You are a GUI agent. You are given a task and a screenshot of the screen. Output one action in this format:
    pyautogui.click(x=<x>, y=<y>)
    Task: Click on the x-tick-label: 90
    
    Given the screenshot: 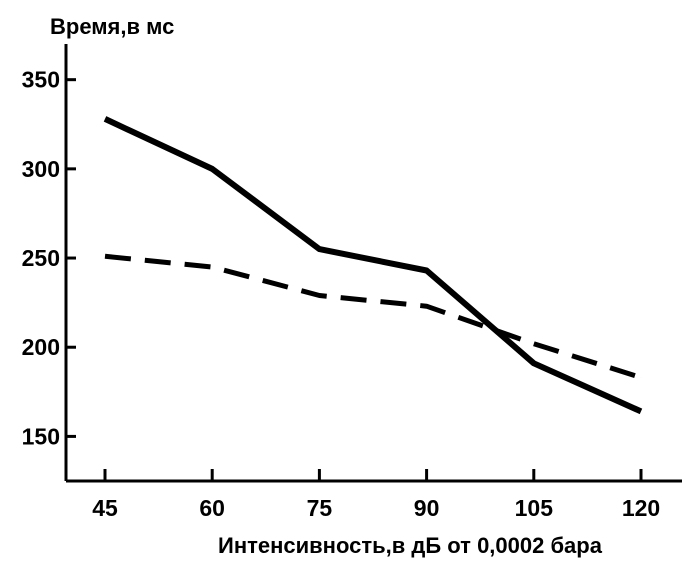 What is the action you would take?
    pyautogui.click(x=427, y=508)
    